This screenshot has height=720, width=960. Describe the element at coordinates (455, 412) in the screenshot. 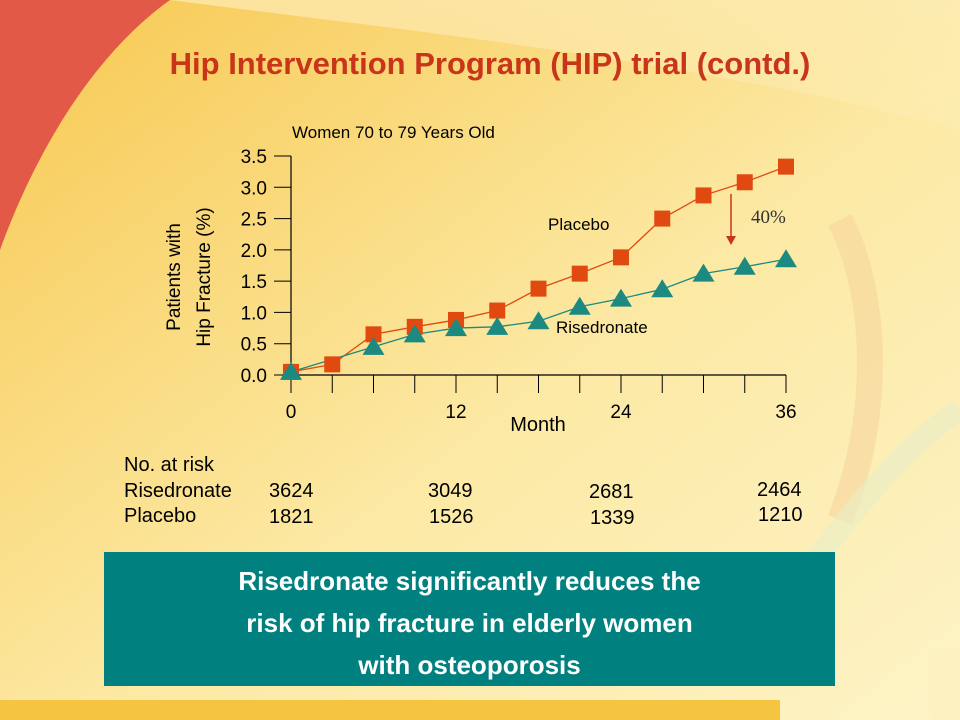

I see `x-tick-label: 12` at that location.